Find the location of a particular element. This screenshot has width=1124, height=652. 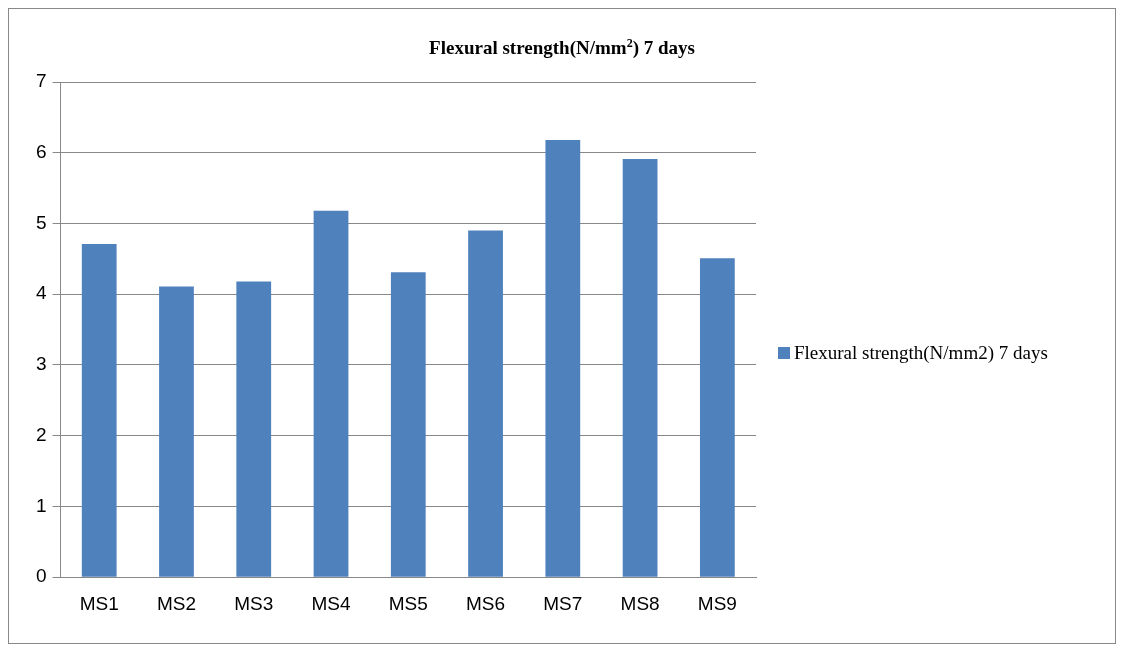

y-tick-label: 6 is located at coordinates (41, 151).